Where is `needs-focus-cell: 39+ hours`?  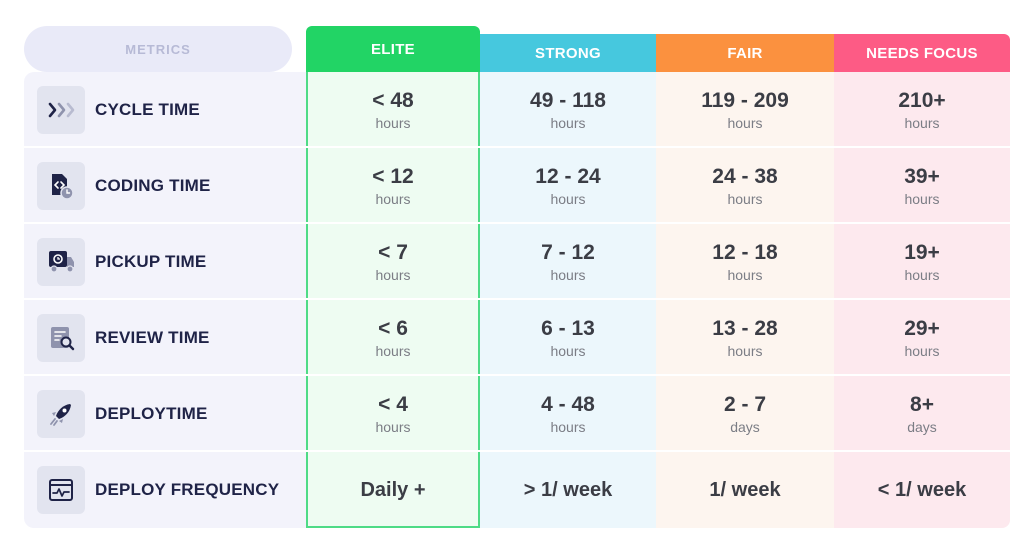 needs-focus-cell: 39+ hours is located at coordinates (922, 186).